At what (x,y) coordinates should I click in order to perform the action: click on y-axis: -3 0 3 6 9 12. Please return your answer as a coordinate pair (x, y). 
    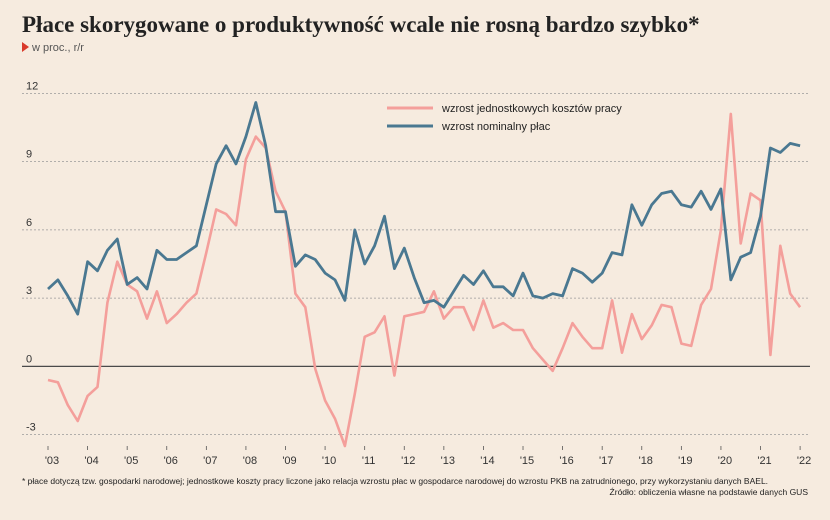
    Looking at the image, I should click on (32, 256).